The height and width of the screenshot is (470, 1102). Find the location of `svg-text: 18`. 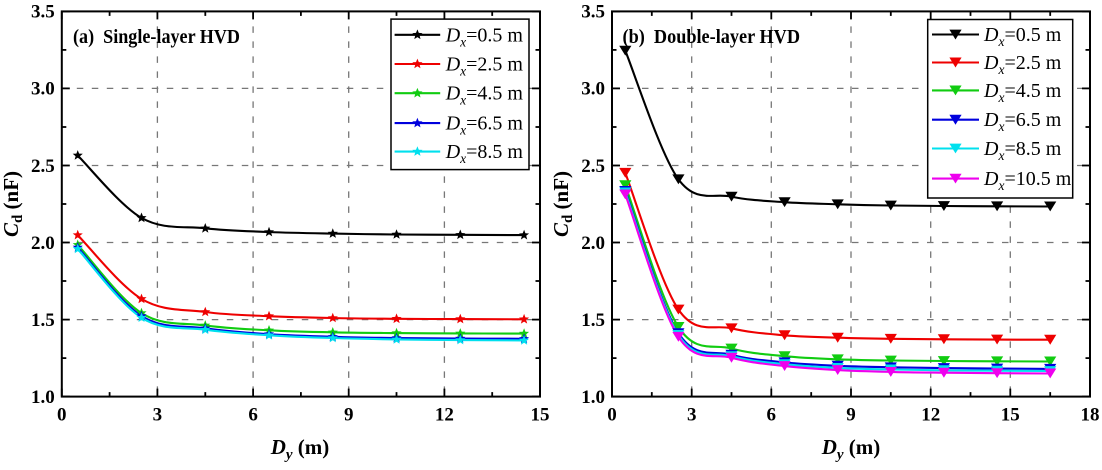

svg-text: 18 is located at coordinates (1090, 414).